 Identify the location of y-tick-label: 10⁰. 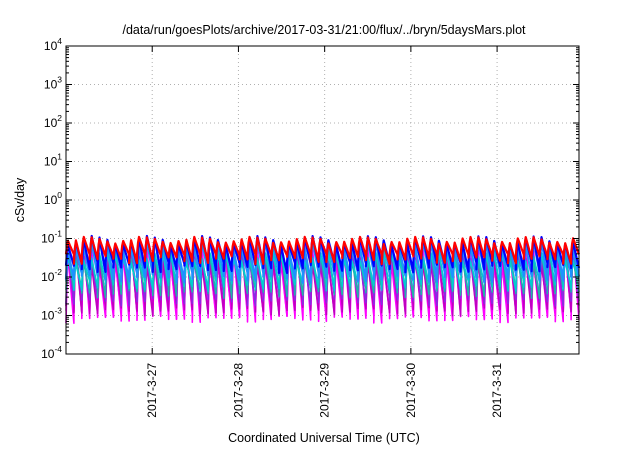
(53, 198).